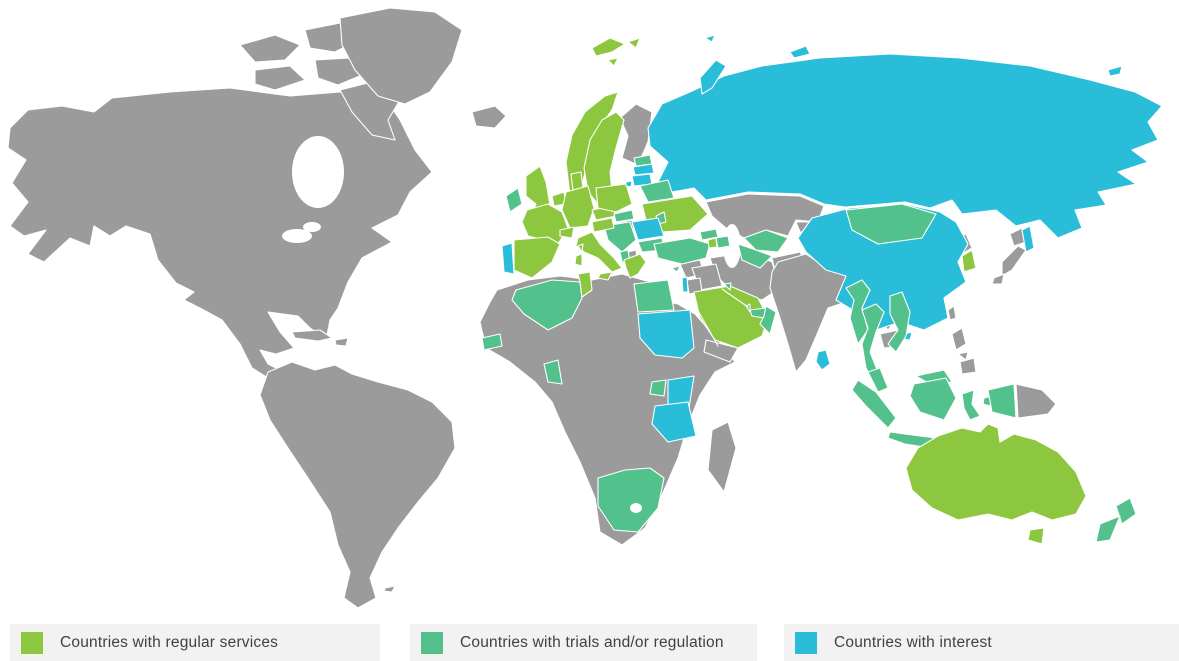  What do you see at coordinates (357, 485) in the screenshot?
I see `country-south-america` at bounding box center [357, 485].